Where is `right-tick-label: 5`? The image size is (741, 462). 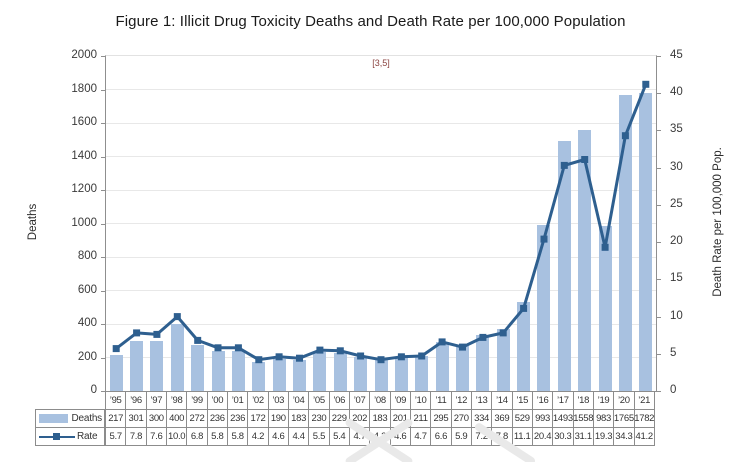 right-tick-label: 5 is located at coordinates (673, 352).